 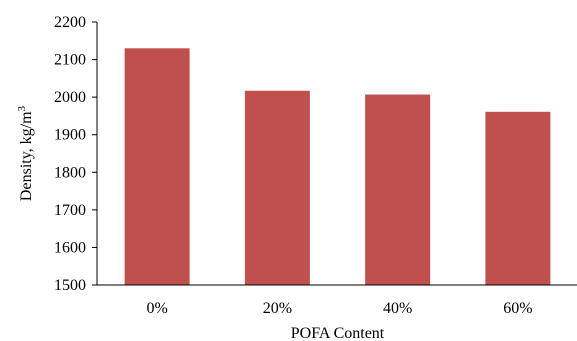 I want to click on y-axis-ticks: 1500 1600 1700 1800 1900 2000 2100 2200, so click(x=75, y=154).